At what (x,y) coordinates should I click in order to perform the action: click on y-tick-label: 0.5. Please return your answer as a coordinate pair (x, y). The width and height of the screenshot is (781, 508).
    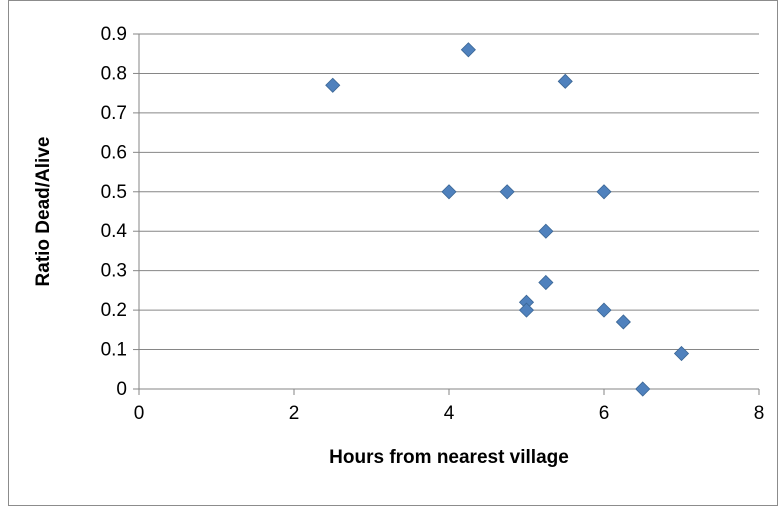
    Looking at the image, I should click on (114, 192).